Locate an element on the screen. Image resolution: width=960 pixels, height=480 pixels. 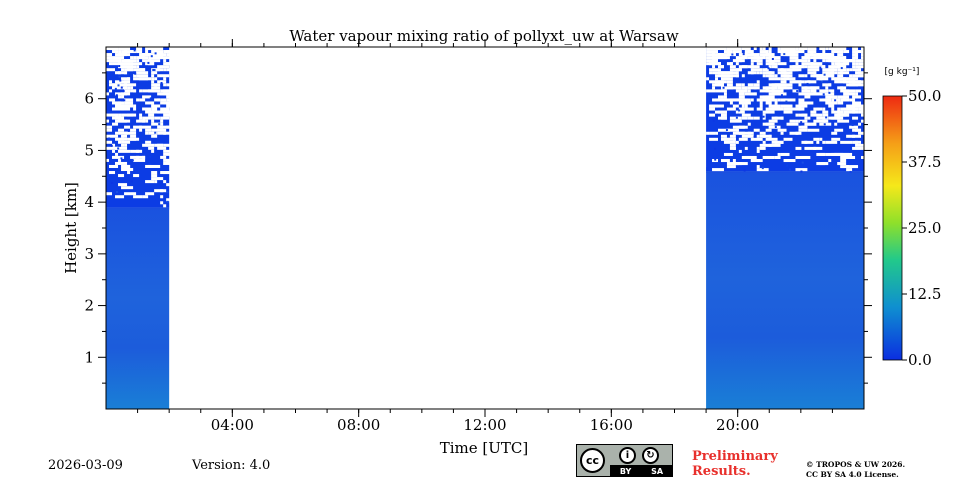
share-alike-icon: ↻ is located at coordinates (650, 455).